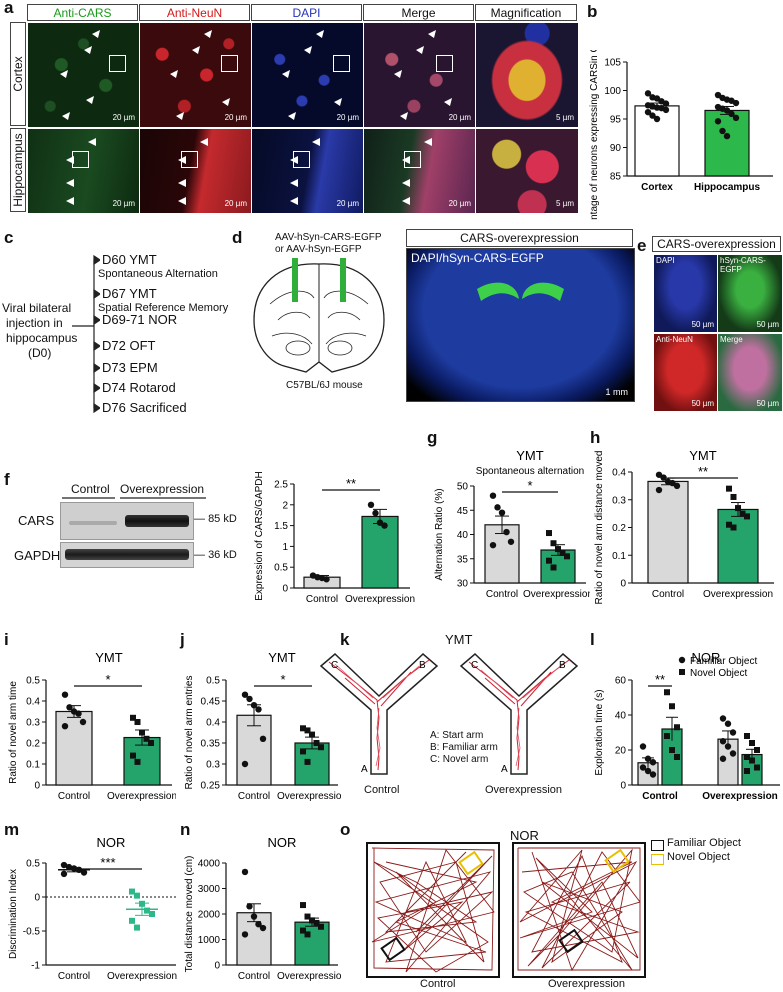 This screenshot has width=783, height=992. What do you see at coordinates (463, 535) in the screenshot?
I see `y-tick-label: 40` at bounding box center [463, 535].